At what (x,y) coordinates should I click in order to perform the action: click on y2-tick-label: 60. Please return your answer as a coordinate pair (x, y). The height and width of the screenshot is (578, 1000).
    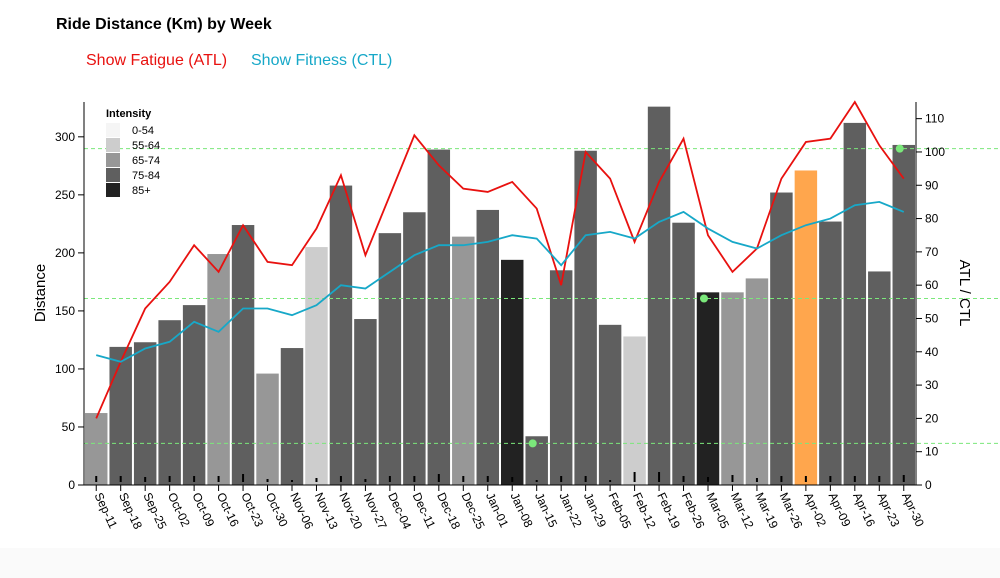
    Looking at the image, I should click on (932, 285).